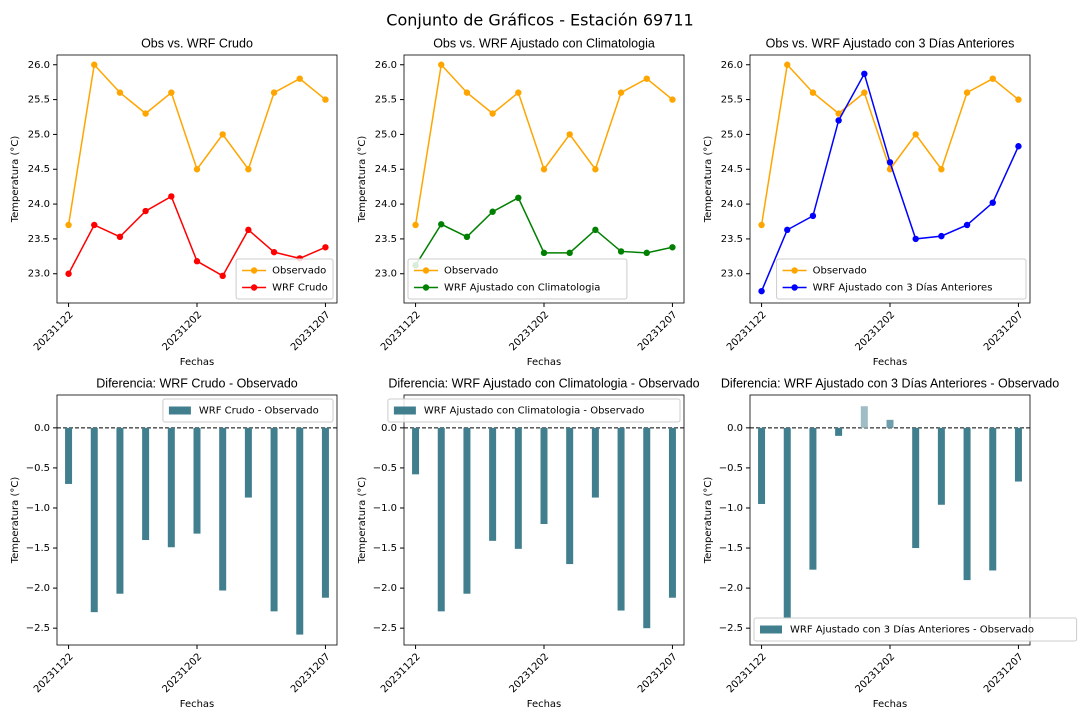  What do you see at coordinates (38, 548) in the screenshot?
I see `y-tick-label: −1.5` at bounding box center [38, 548].